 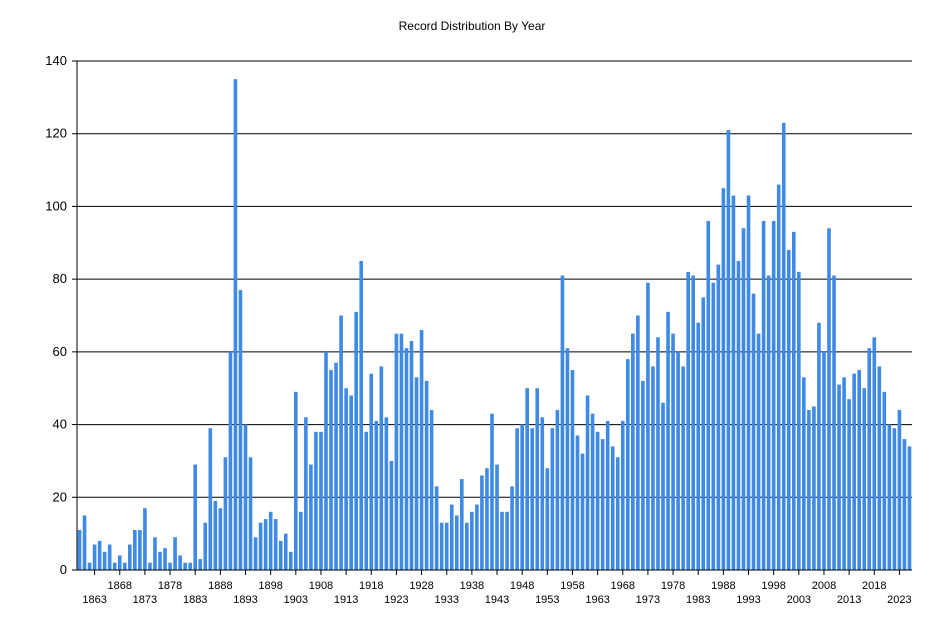 I want to click on x-tick-label: 1958, so click(x=572, y=586).